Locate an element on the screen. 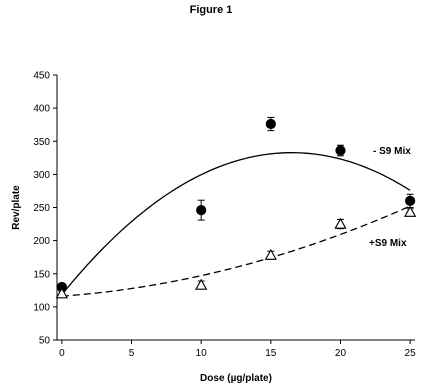 Image resolution: width=422 pixels, height=387 pixels. y-tick-label: 50 is located at coordinates (45, 341).